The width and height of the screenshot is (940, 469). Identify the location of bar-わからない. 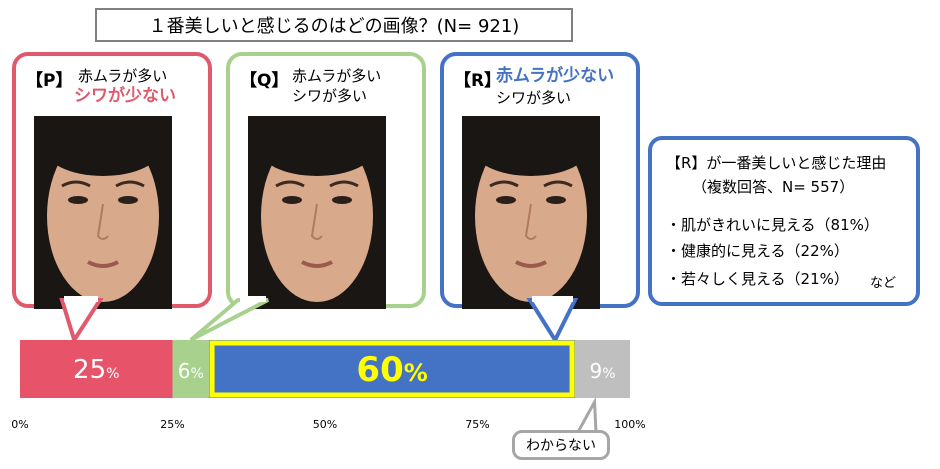
(602, 369).